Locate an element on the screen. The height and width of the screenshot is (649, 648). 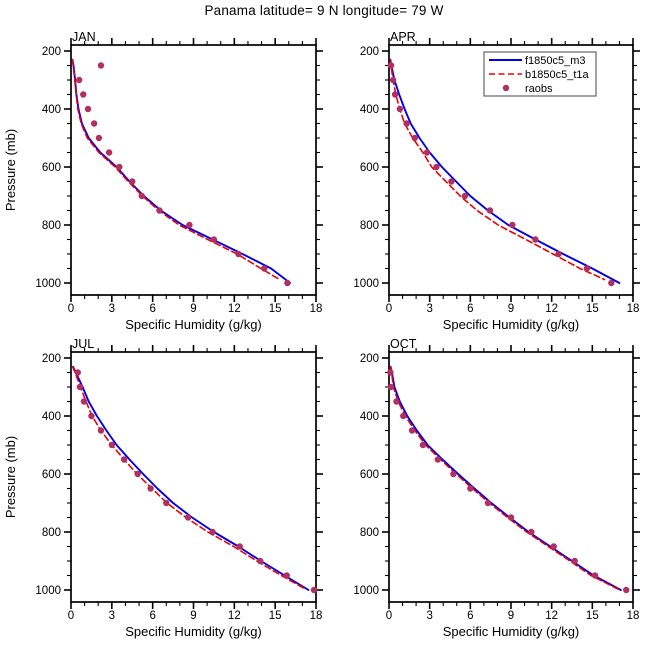
y-axis-title: Pressure (mb) is located at coordinates (10, 477).